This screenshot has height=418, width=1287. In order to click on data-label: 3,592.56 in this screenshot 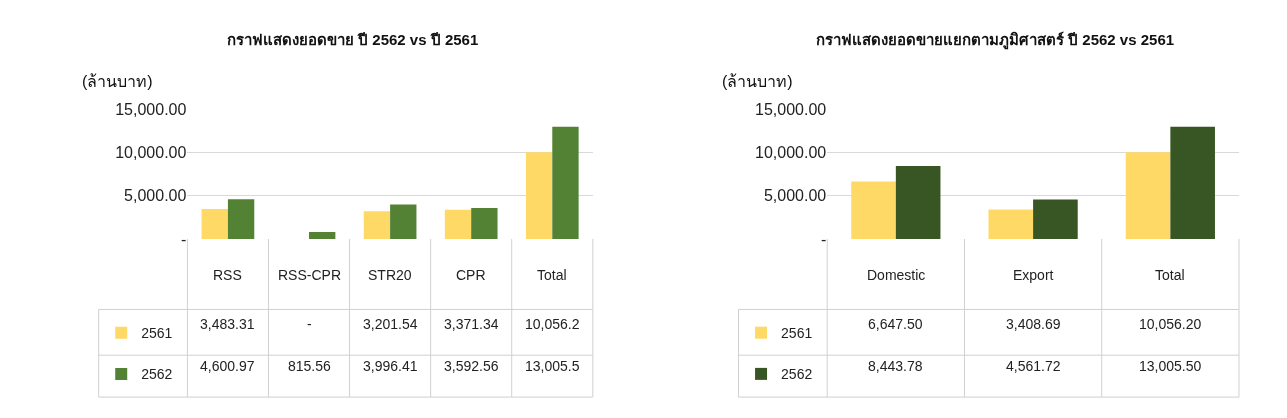, I will do `click(471, 366)`.